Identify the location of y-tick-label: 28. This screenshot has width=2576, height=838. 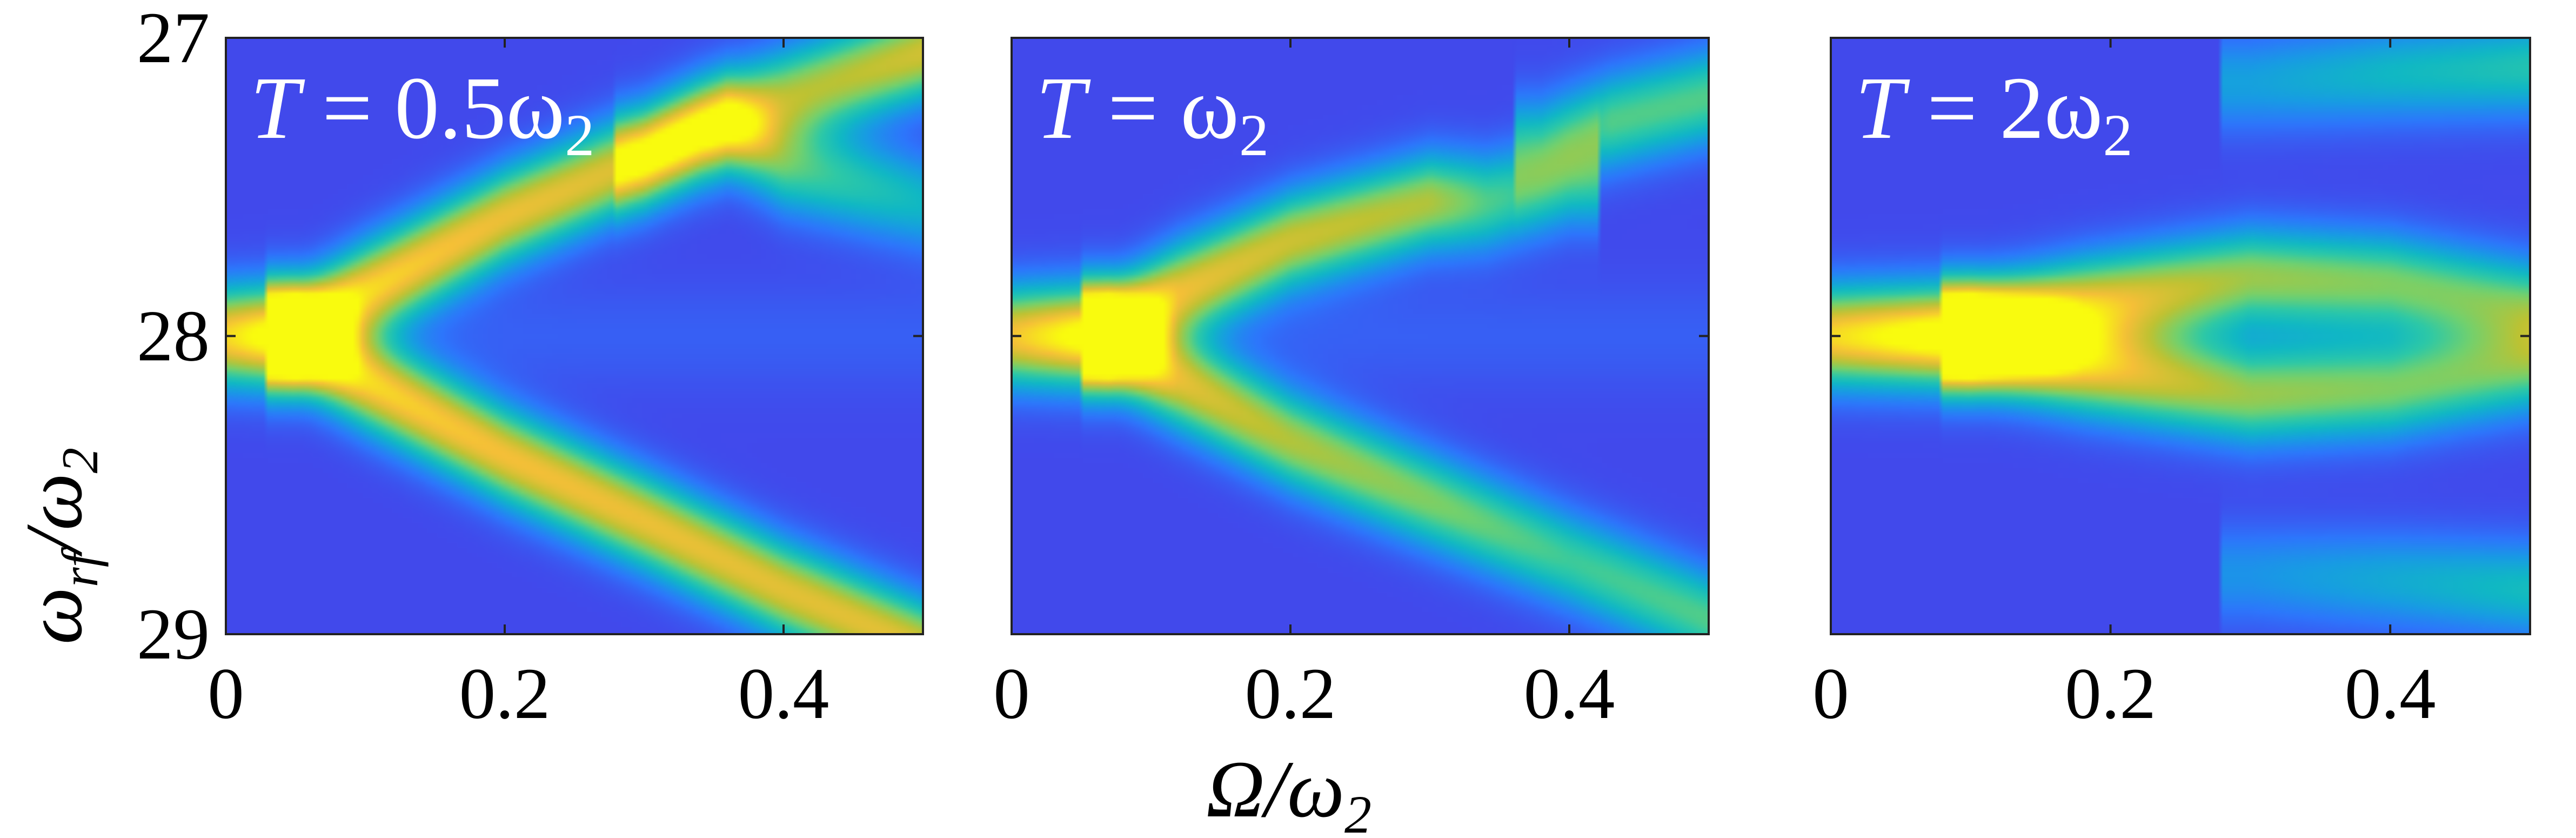
(173, 336).